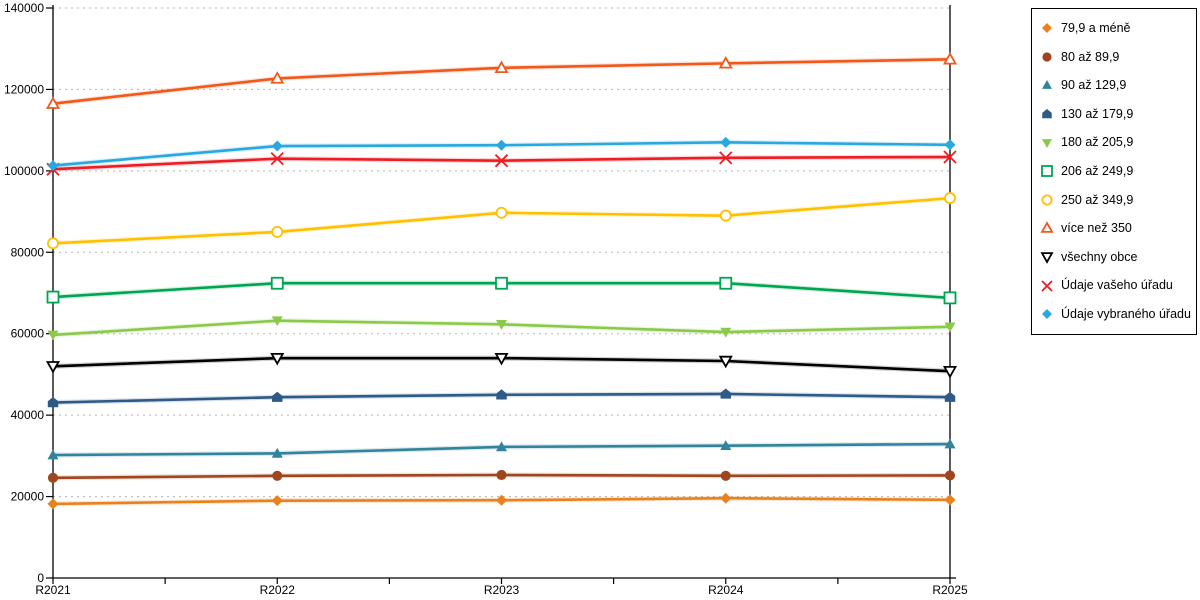 This screenshot has height=600, width=1200. Describe the element at coordinates (1047, 171) in the screenshot. I see `square-open-marker-icon` at that location.